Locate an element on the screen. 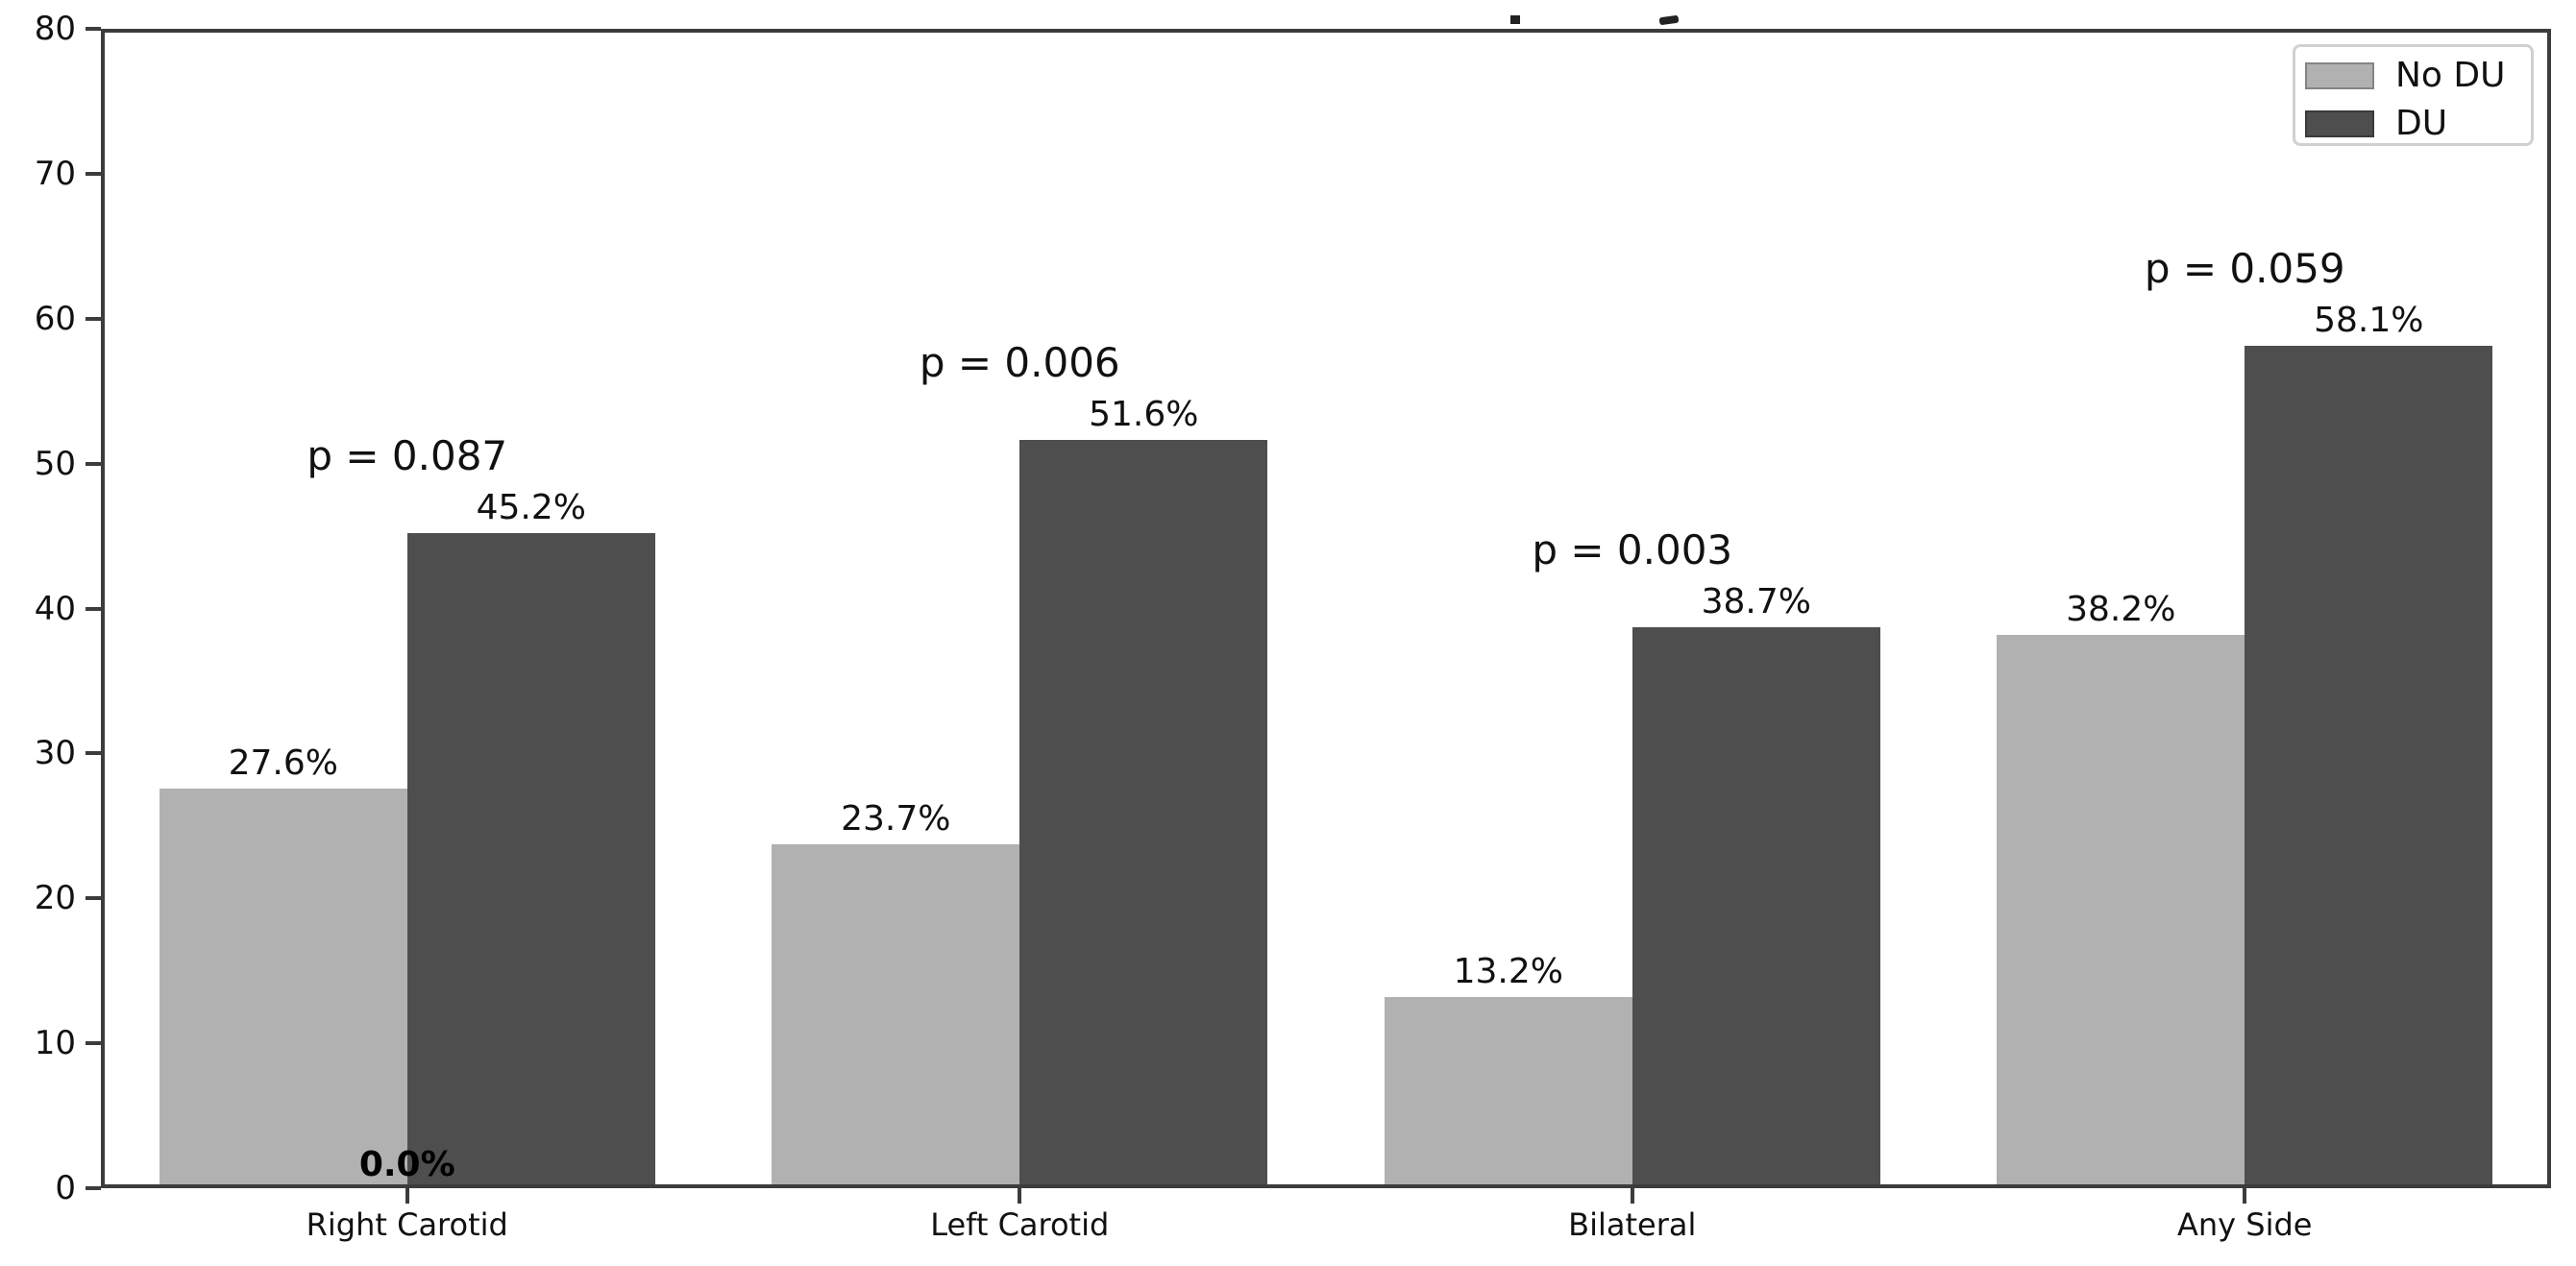  value-label-no-du-right-carotid: 27.6% is located at coordinates (283, 763).